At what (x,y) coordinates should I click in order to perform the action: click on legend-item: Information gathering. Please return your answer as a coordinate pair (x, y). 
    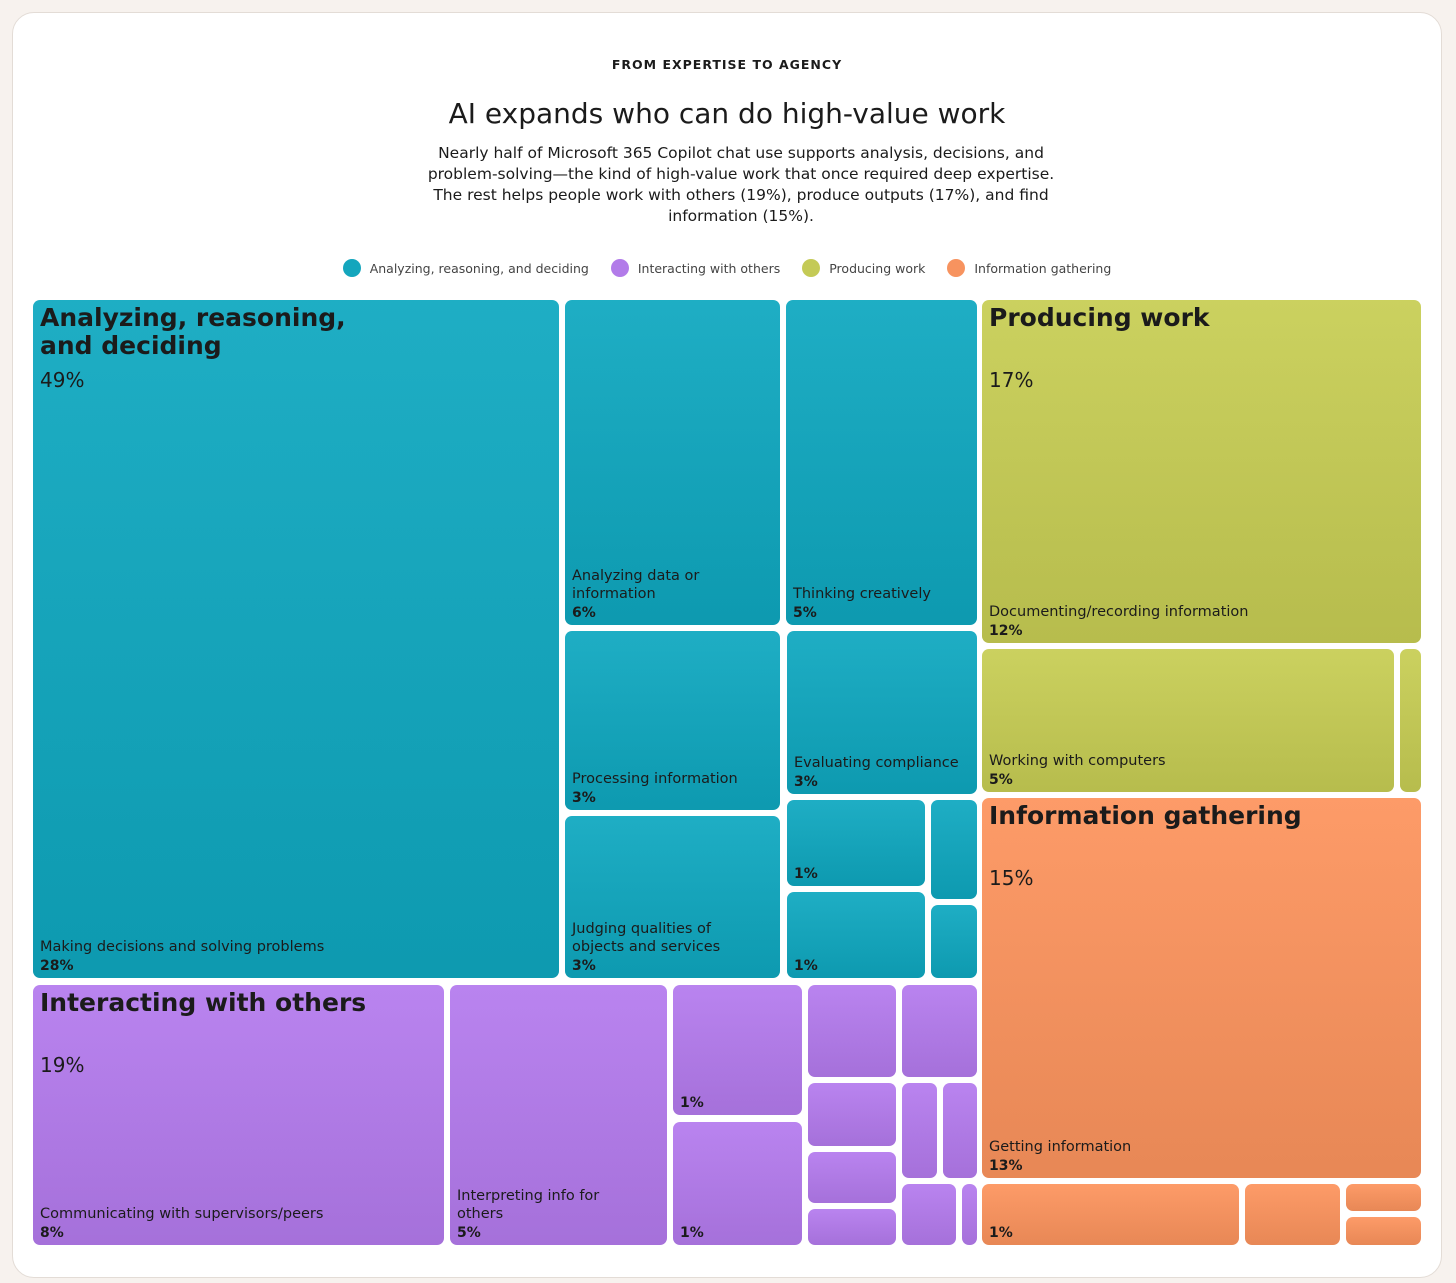
    Looking at the image, I should click on (1029, 268).